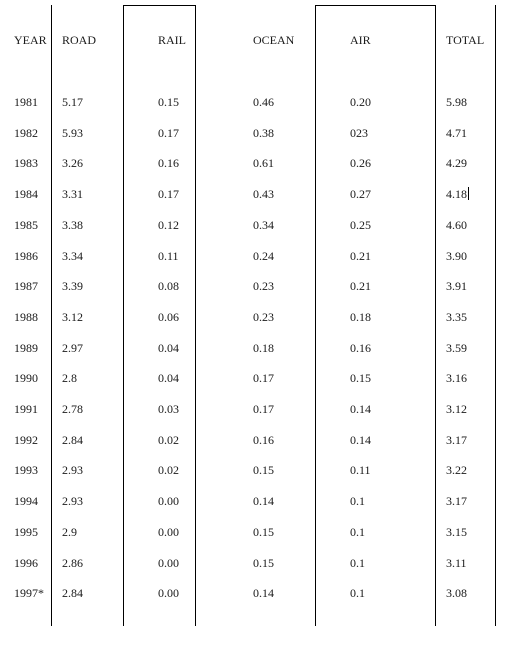 This screenshot has width=507, height=646. I want to click on cell-ocean: 0.61, so click(263, 163).